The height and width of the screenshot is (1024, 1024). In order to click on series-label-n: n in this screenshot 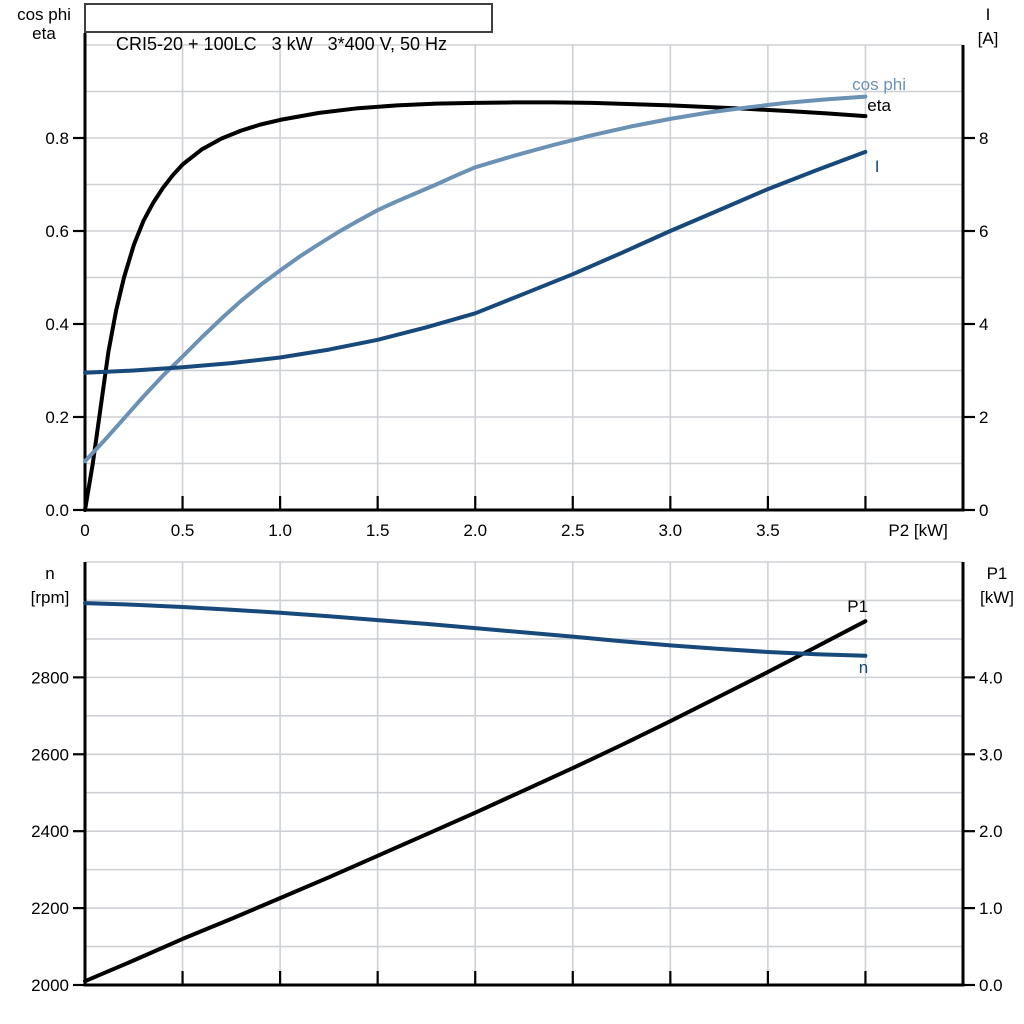, I will do `click(863, 667)`.